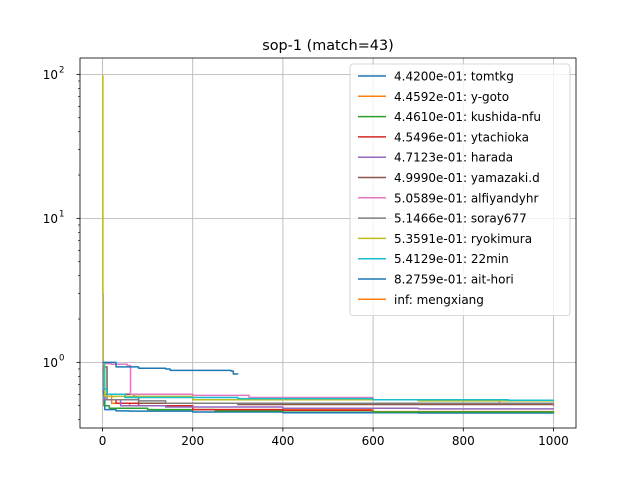 This screenshot has width=640, height=480. What do you see at coordinates (334, 438) in the screenshot?
I see `x-axis: 0 200 400 600 800 1000` at bounding box center [334, 438].